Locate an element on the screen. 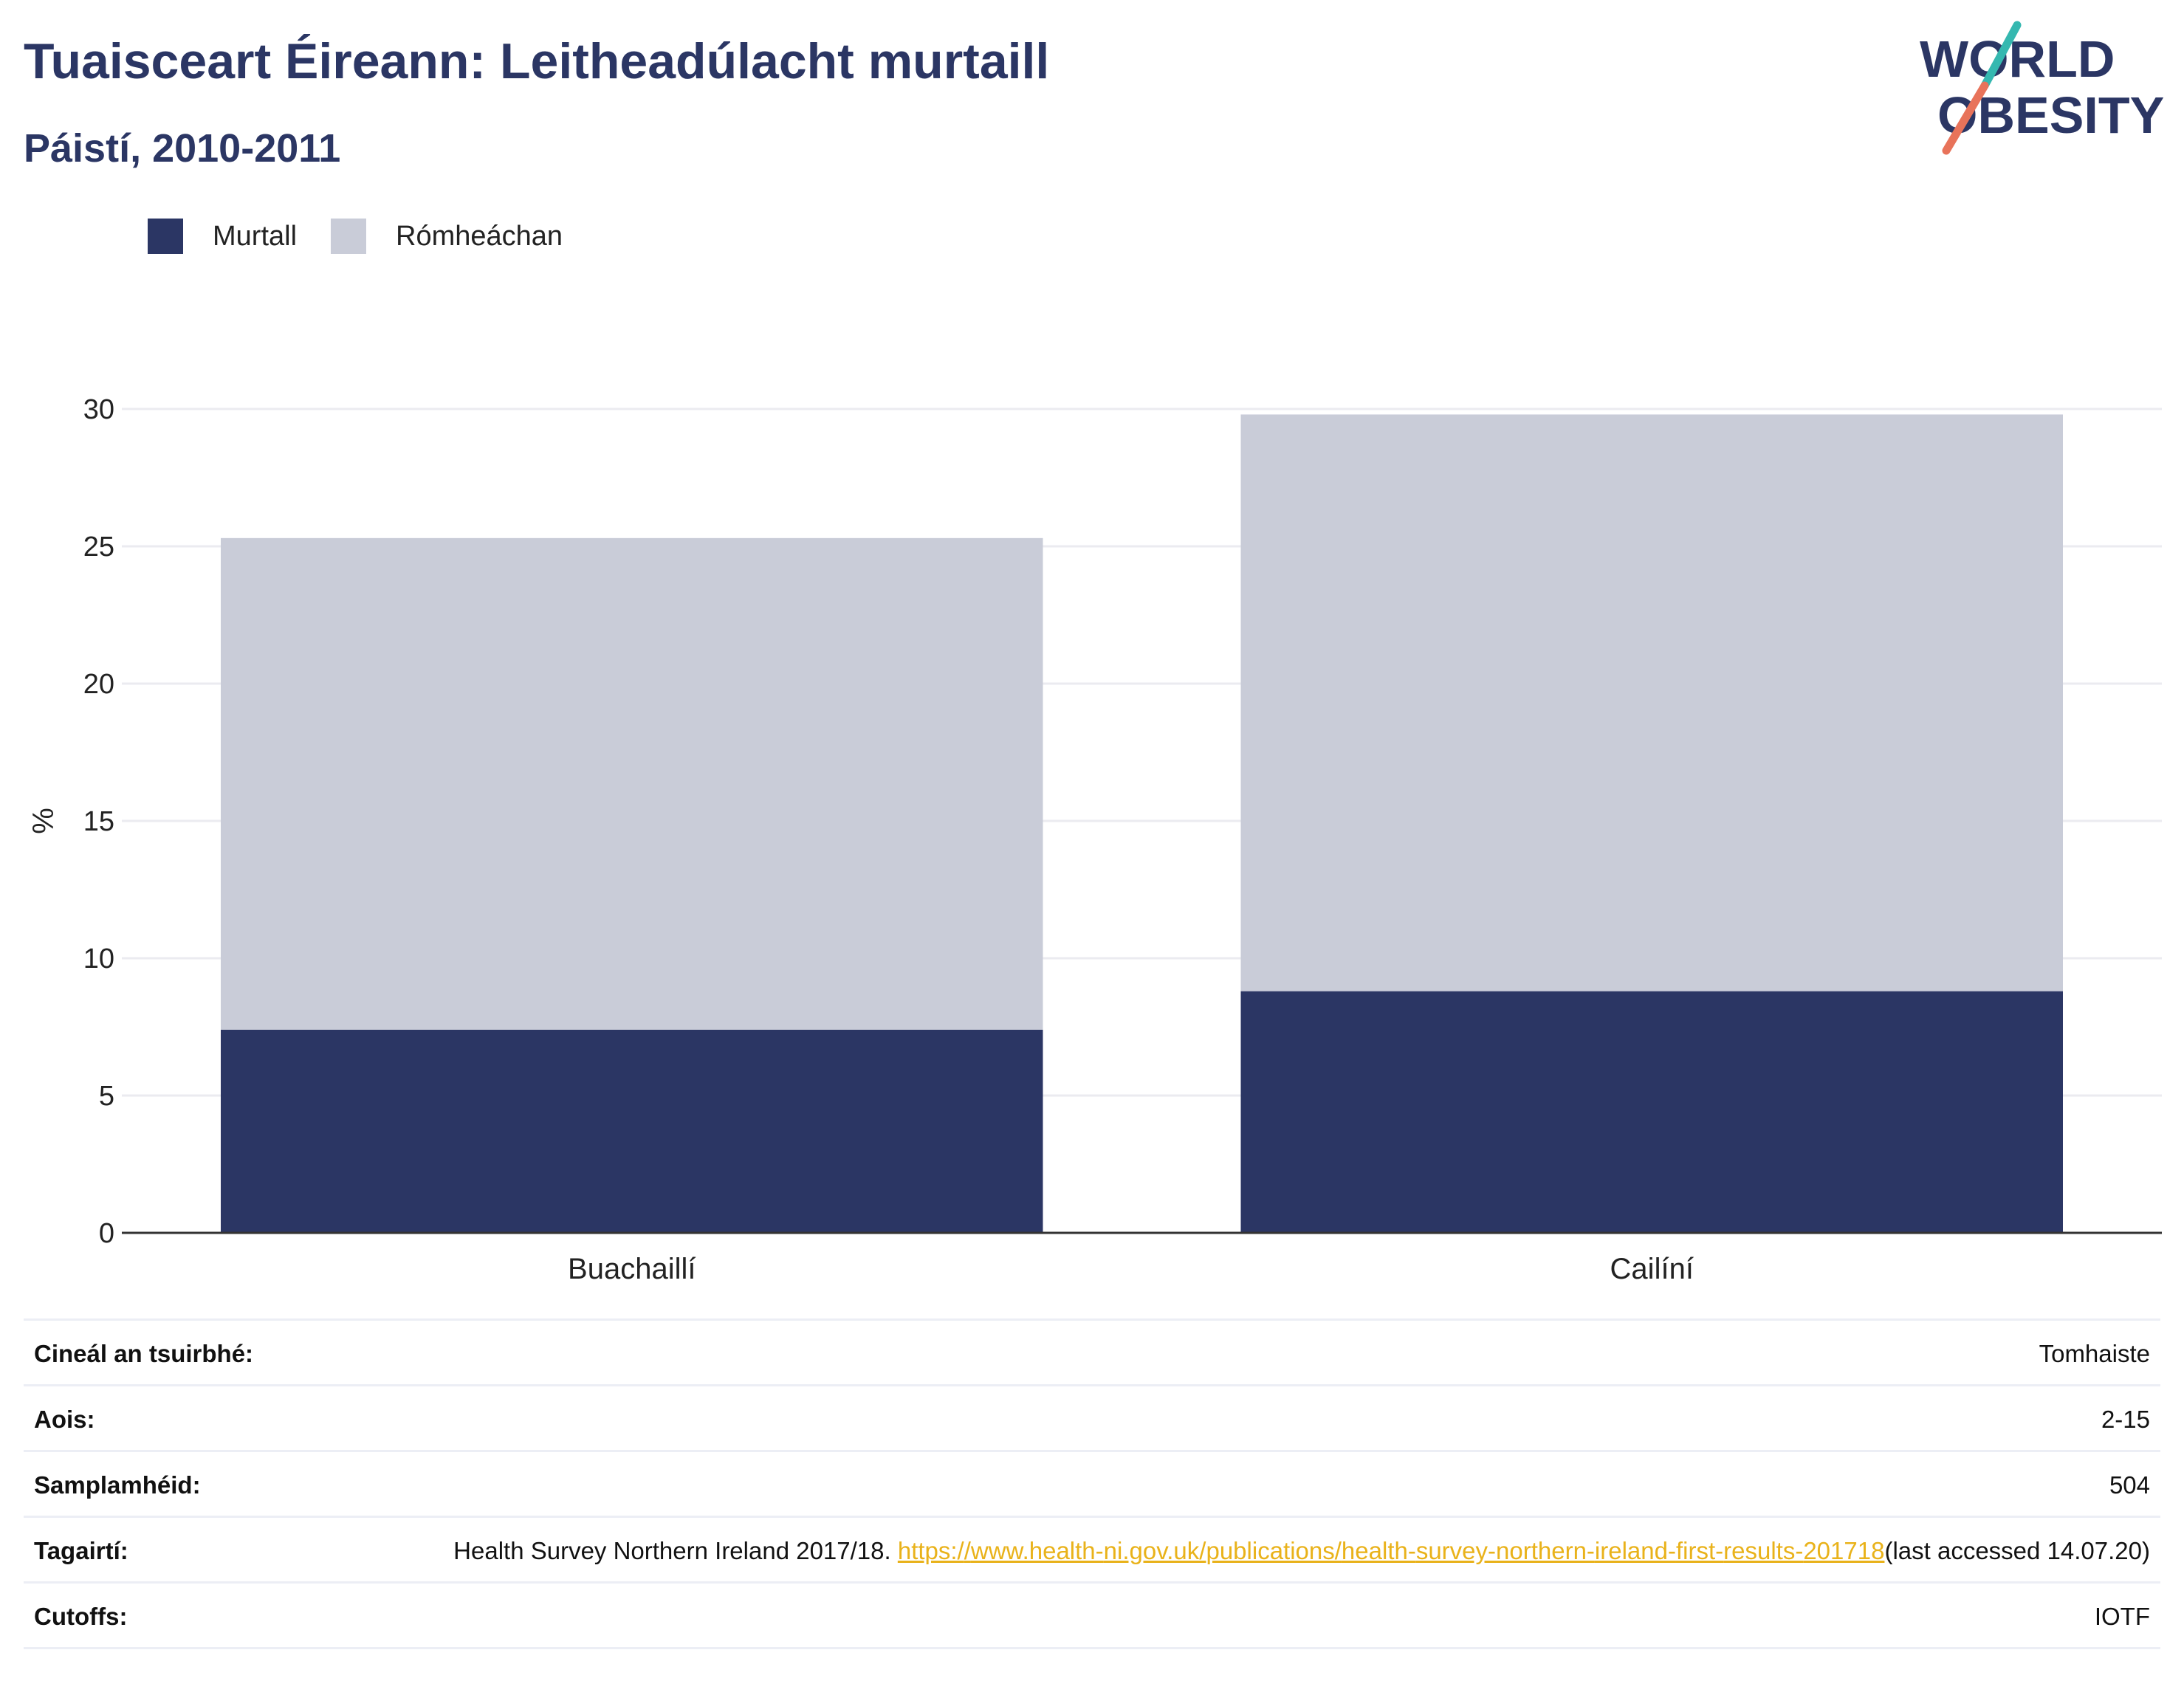 This screenshot has height=1695, width=2184. y-tick-label: 5 is located at coordinates (107, 1096).